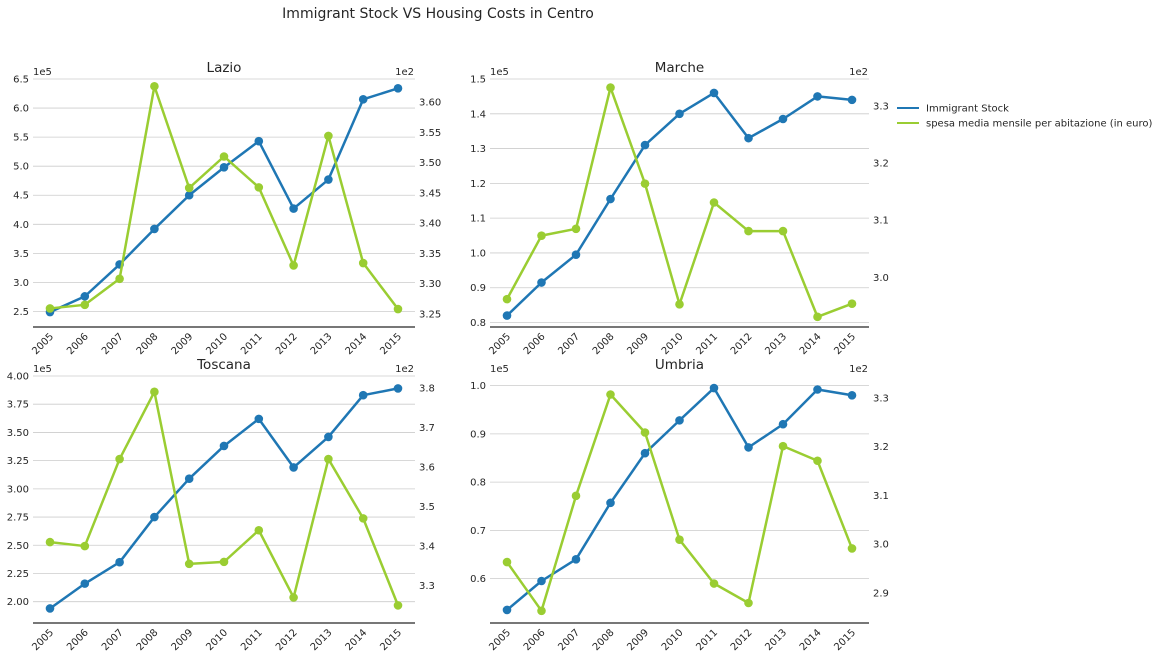 The width and height of the screenshot is (1163, 658). What do you see at coordinates (183, 640) in the screenshot?
I see `x-tick-label: 2009` at bounding box center [183, 640].